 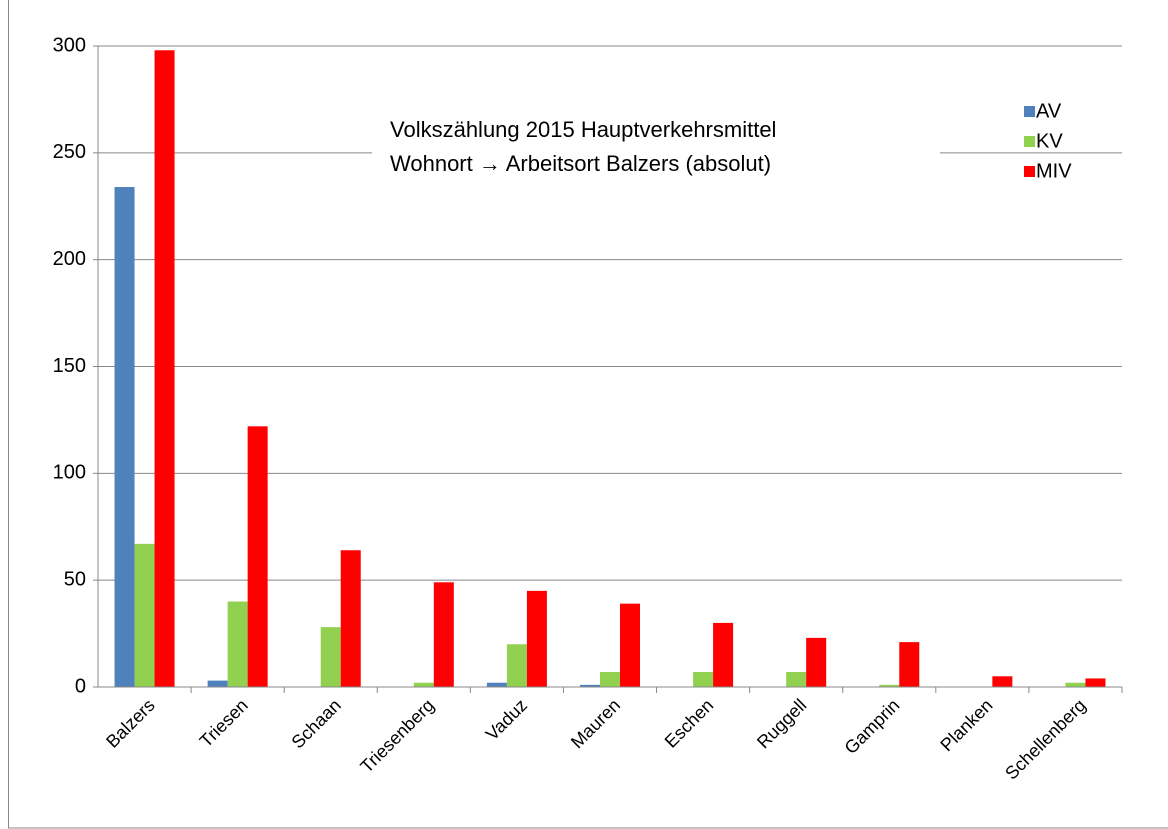 What do you see at coordinates (316, 723) in the screenshot?
I see `x-tick-label: Schaan` at bounding box center [316, 723].